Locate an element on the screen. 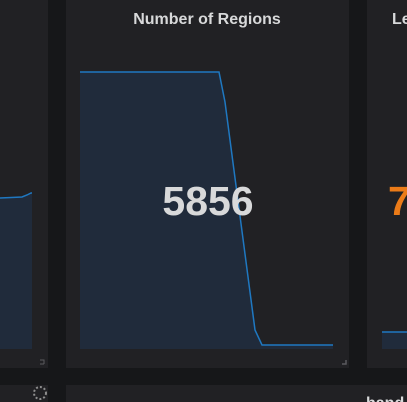  stat-value: 7 is located at coordinates (397, 201).